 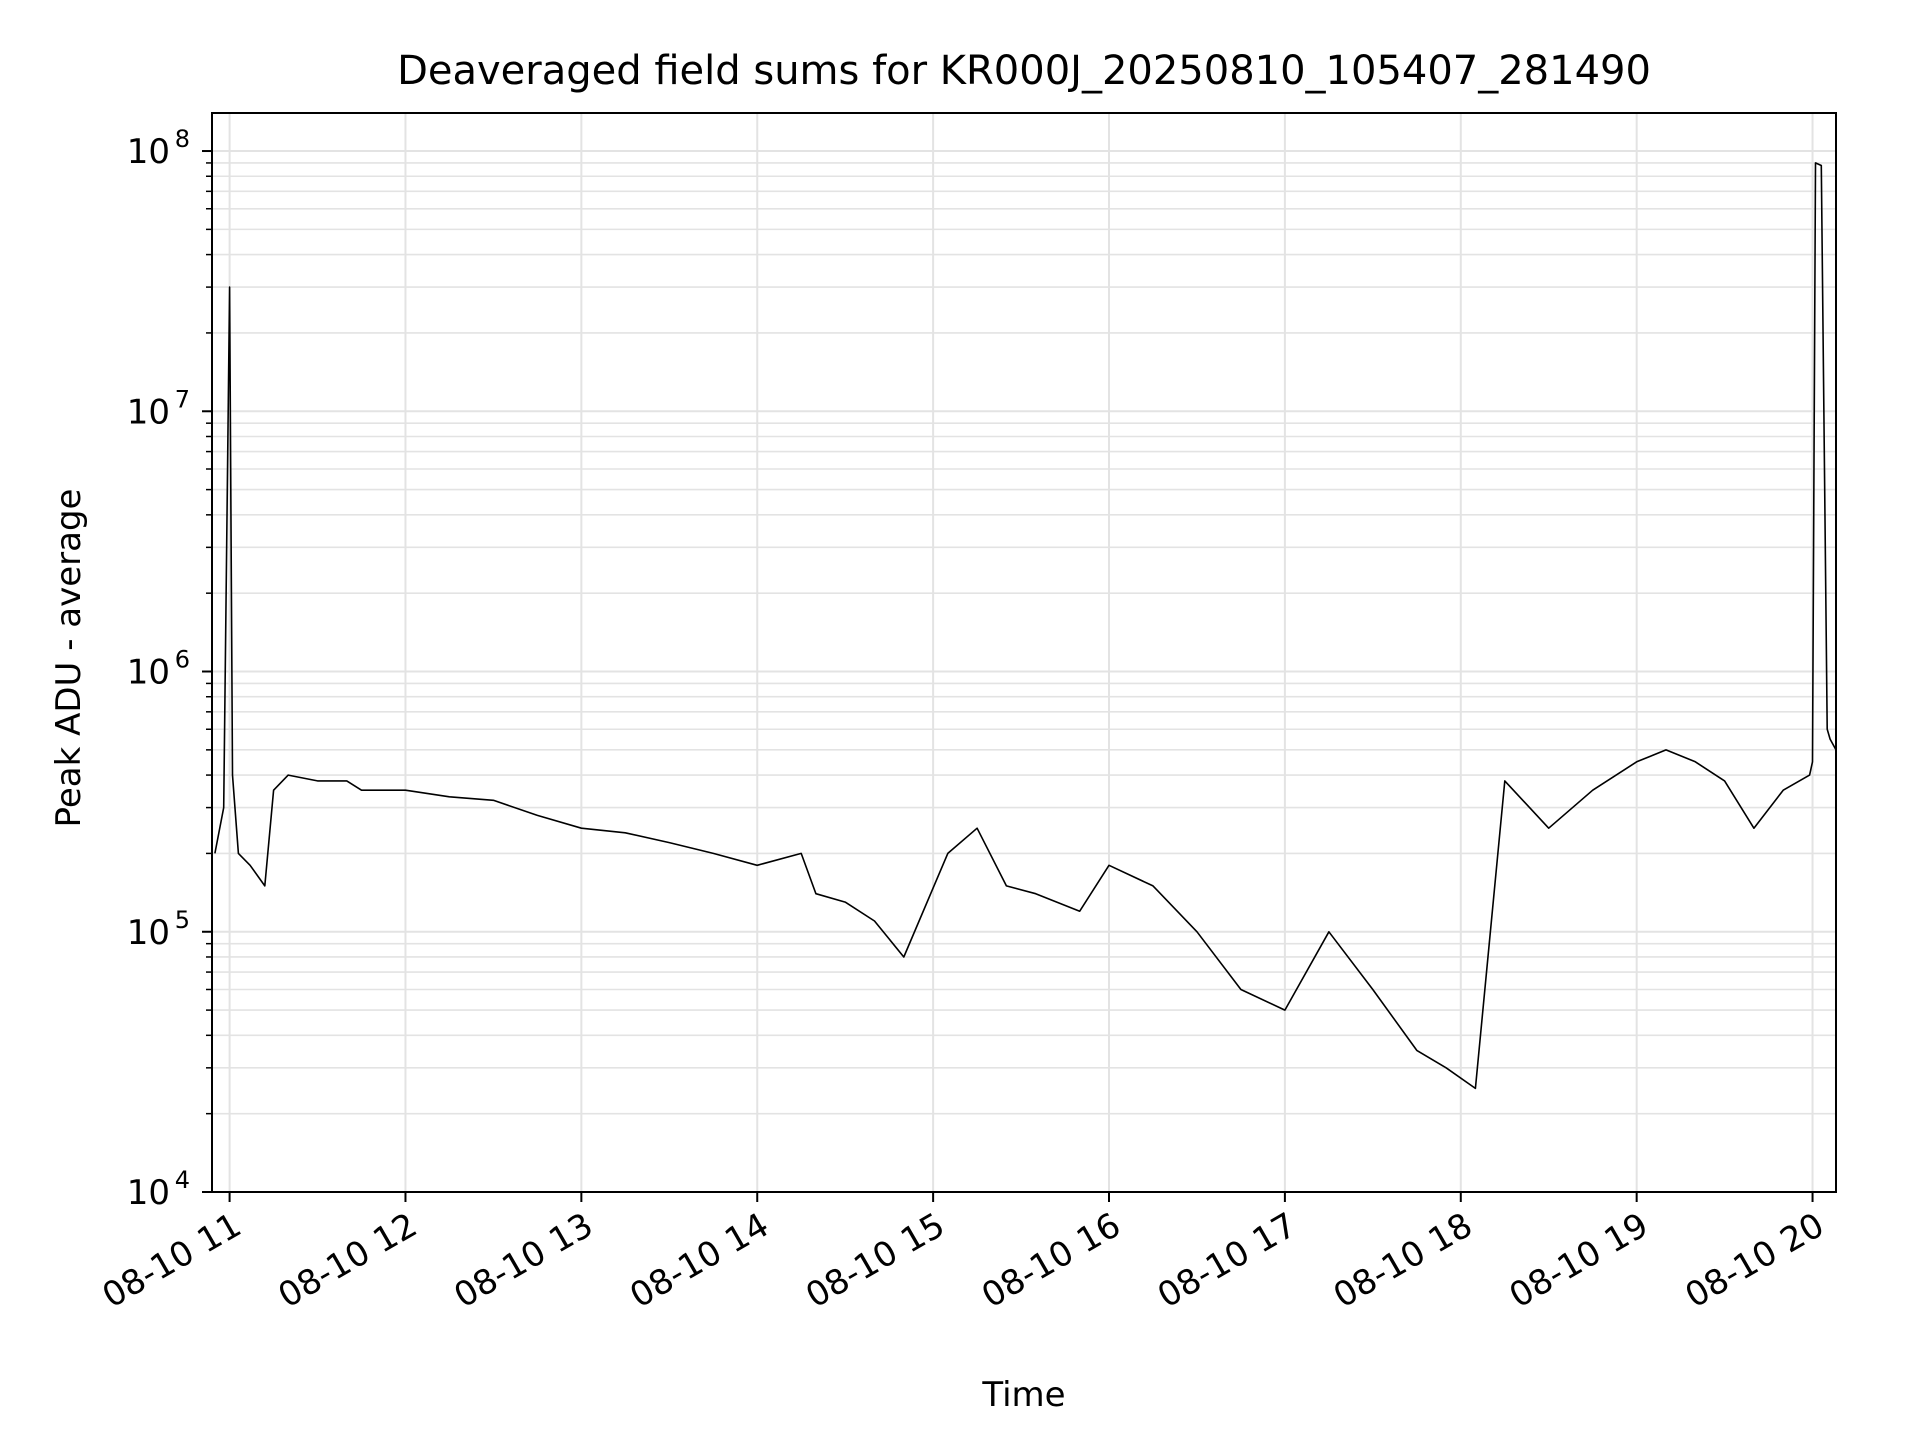 I want to click on y-tick-exponent: 6, so click(x=182, y=660).